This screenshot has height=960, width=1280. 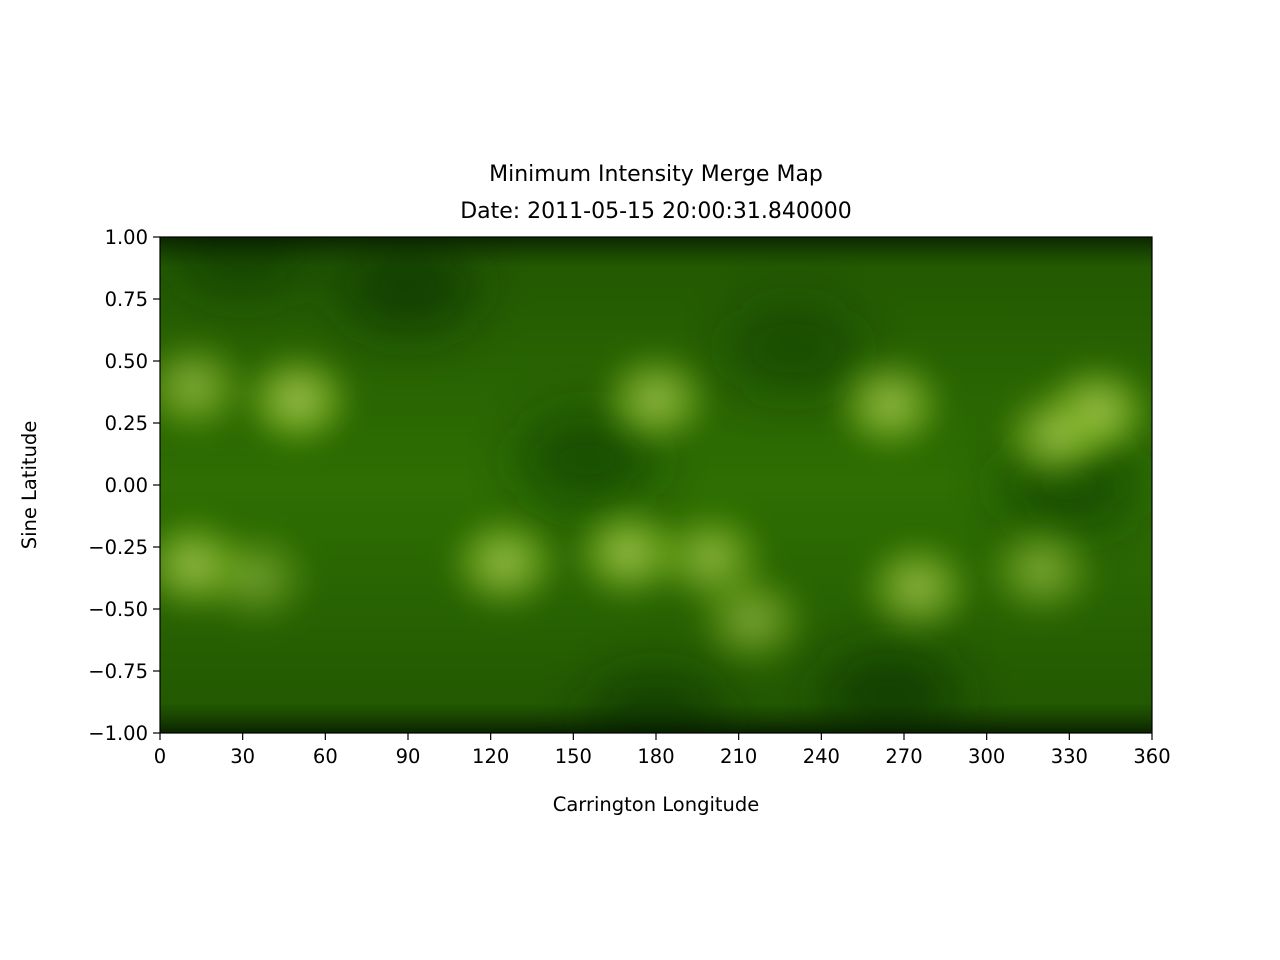 I want to click on x-tick-label: 300, so click(x=986, y=756).